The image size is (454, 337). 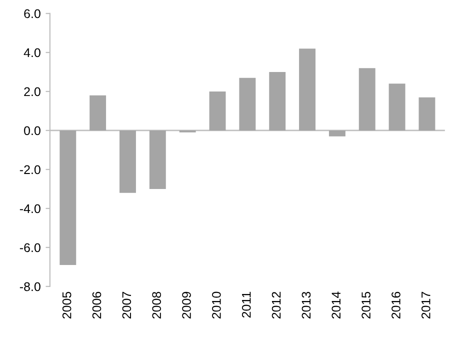 What do you see at coordinates (306, 305) in the screenshot?
I see `x-tick-label: 2013` at bounding box center [306, 305].